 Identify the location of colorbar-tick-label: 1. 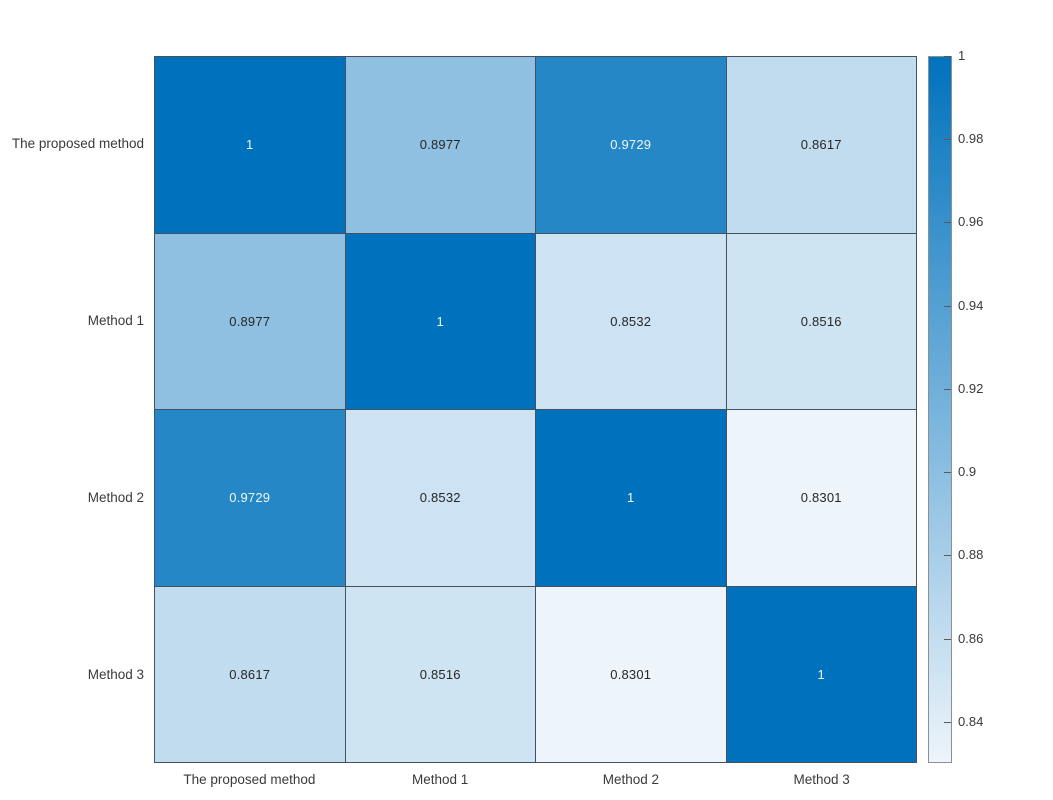
(962, 55).